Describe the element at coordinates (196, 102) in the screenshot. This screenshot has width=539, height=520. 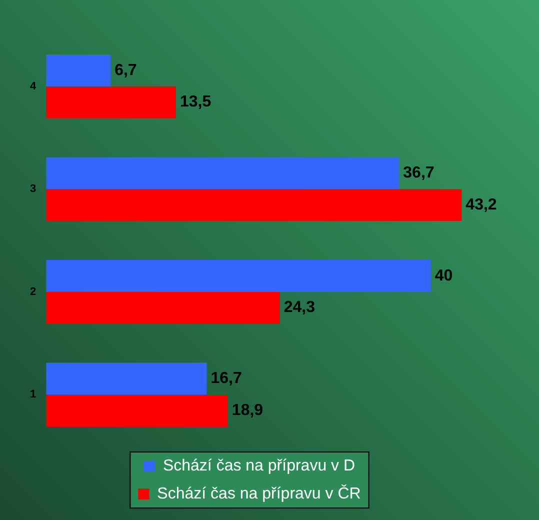
I see `data-label: 13,5` at that location.